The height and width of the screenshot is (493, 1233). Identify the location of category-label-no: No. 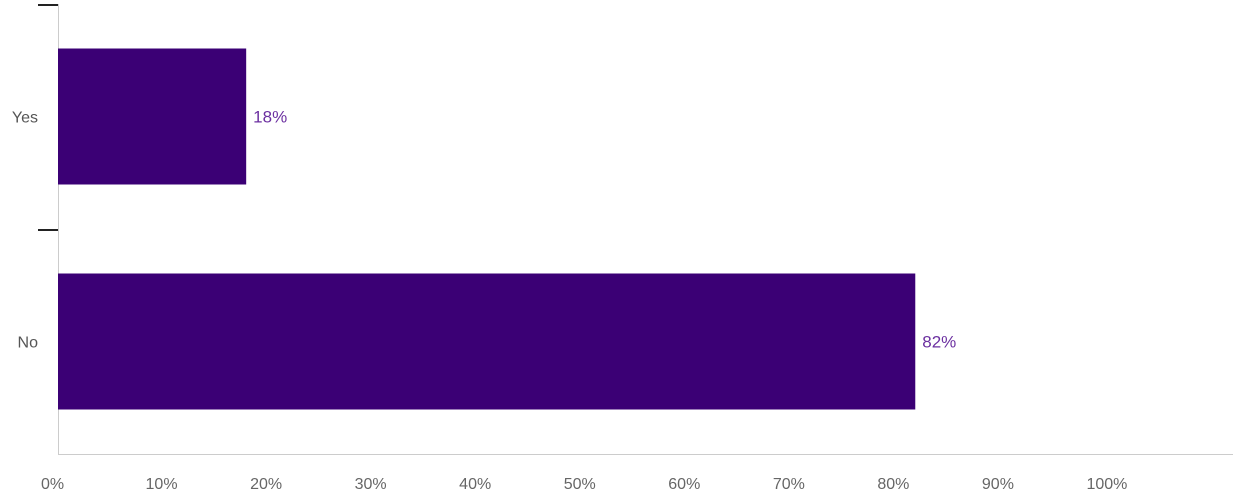
(28, 343).